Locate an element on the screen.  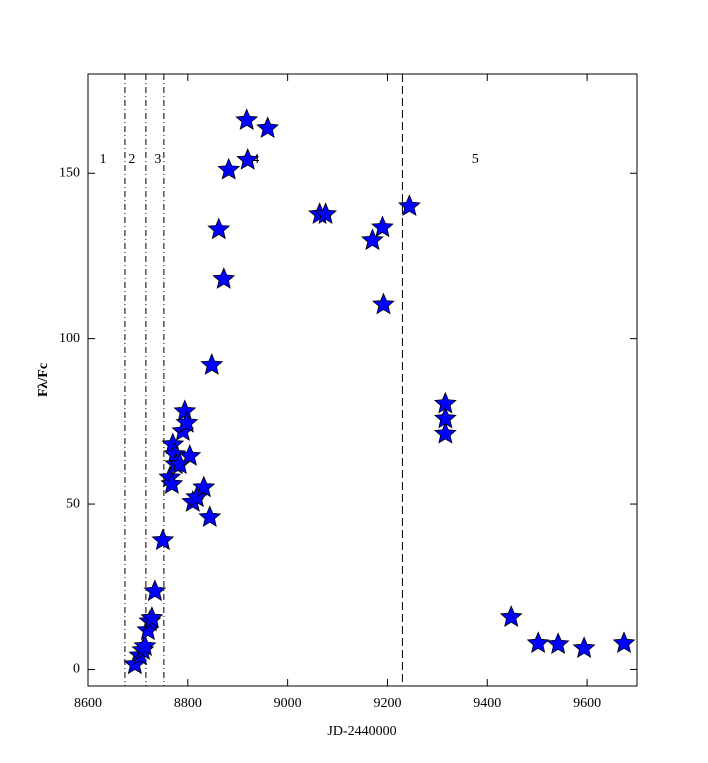
x-tick-label: 8600 is located at coordinates (88, 703).